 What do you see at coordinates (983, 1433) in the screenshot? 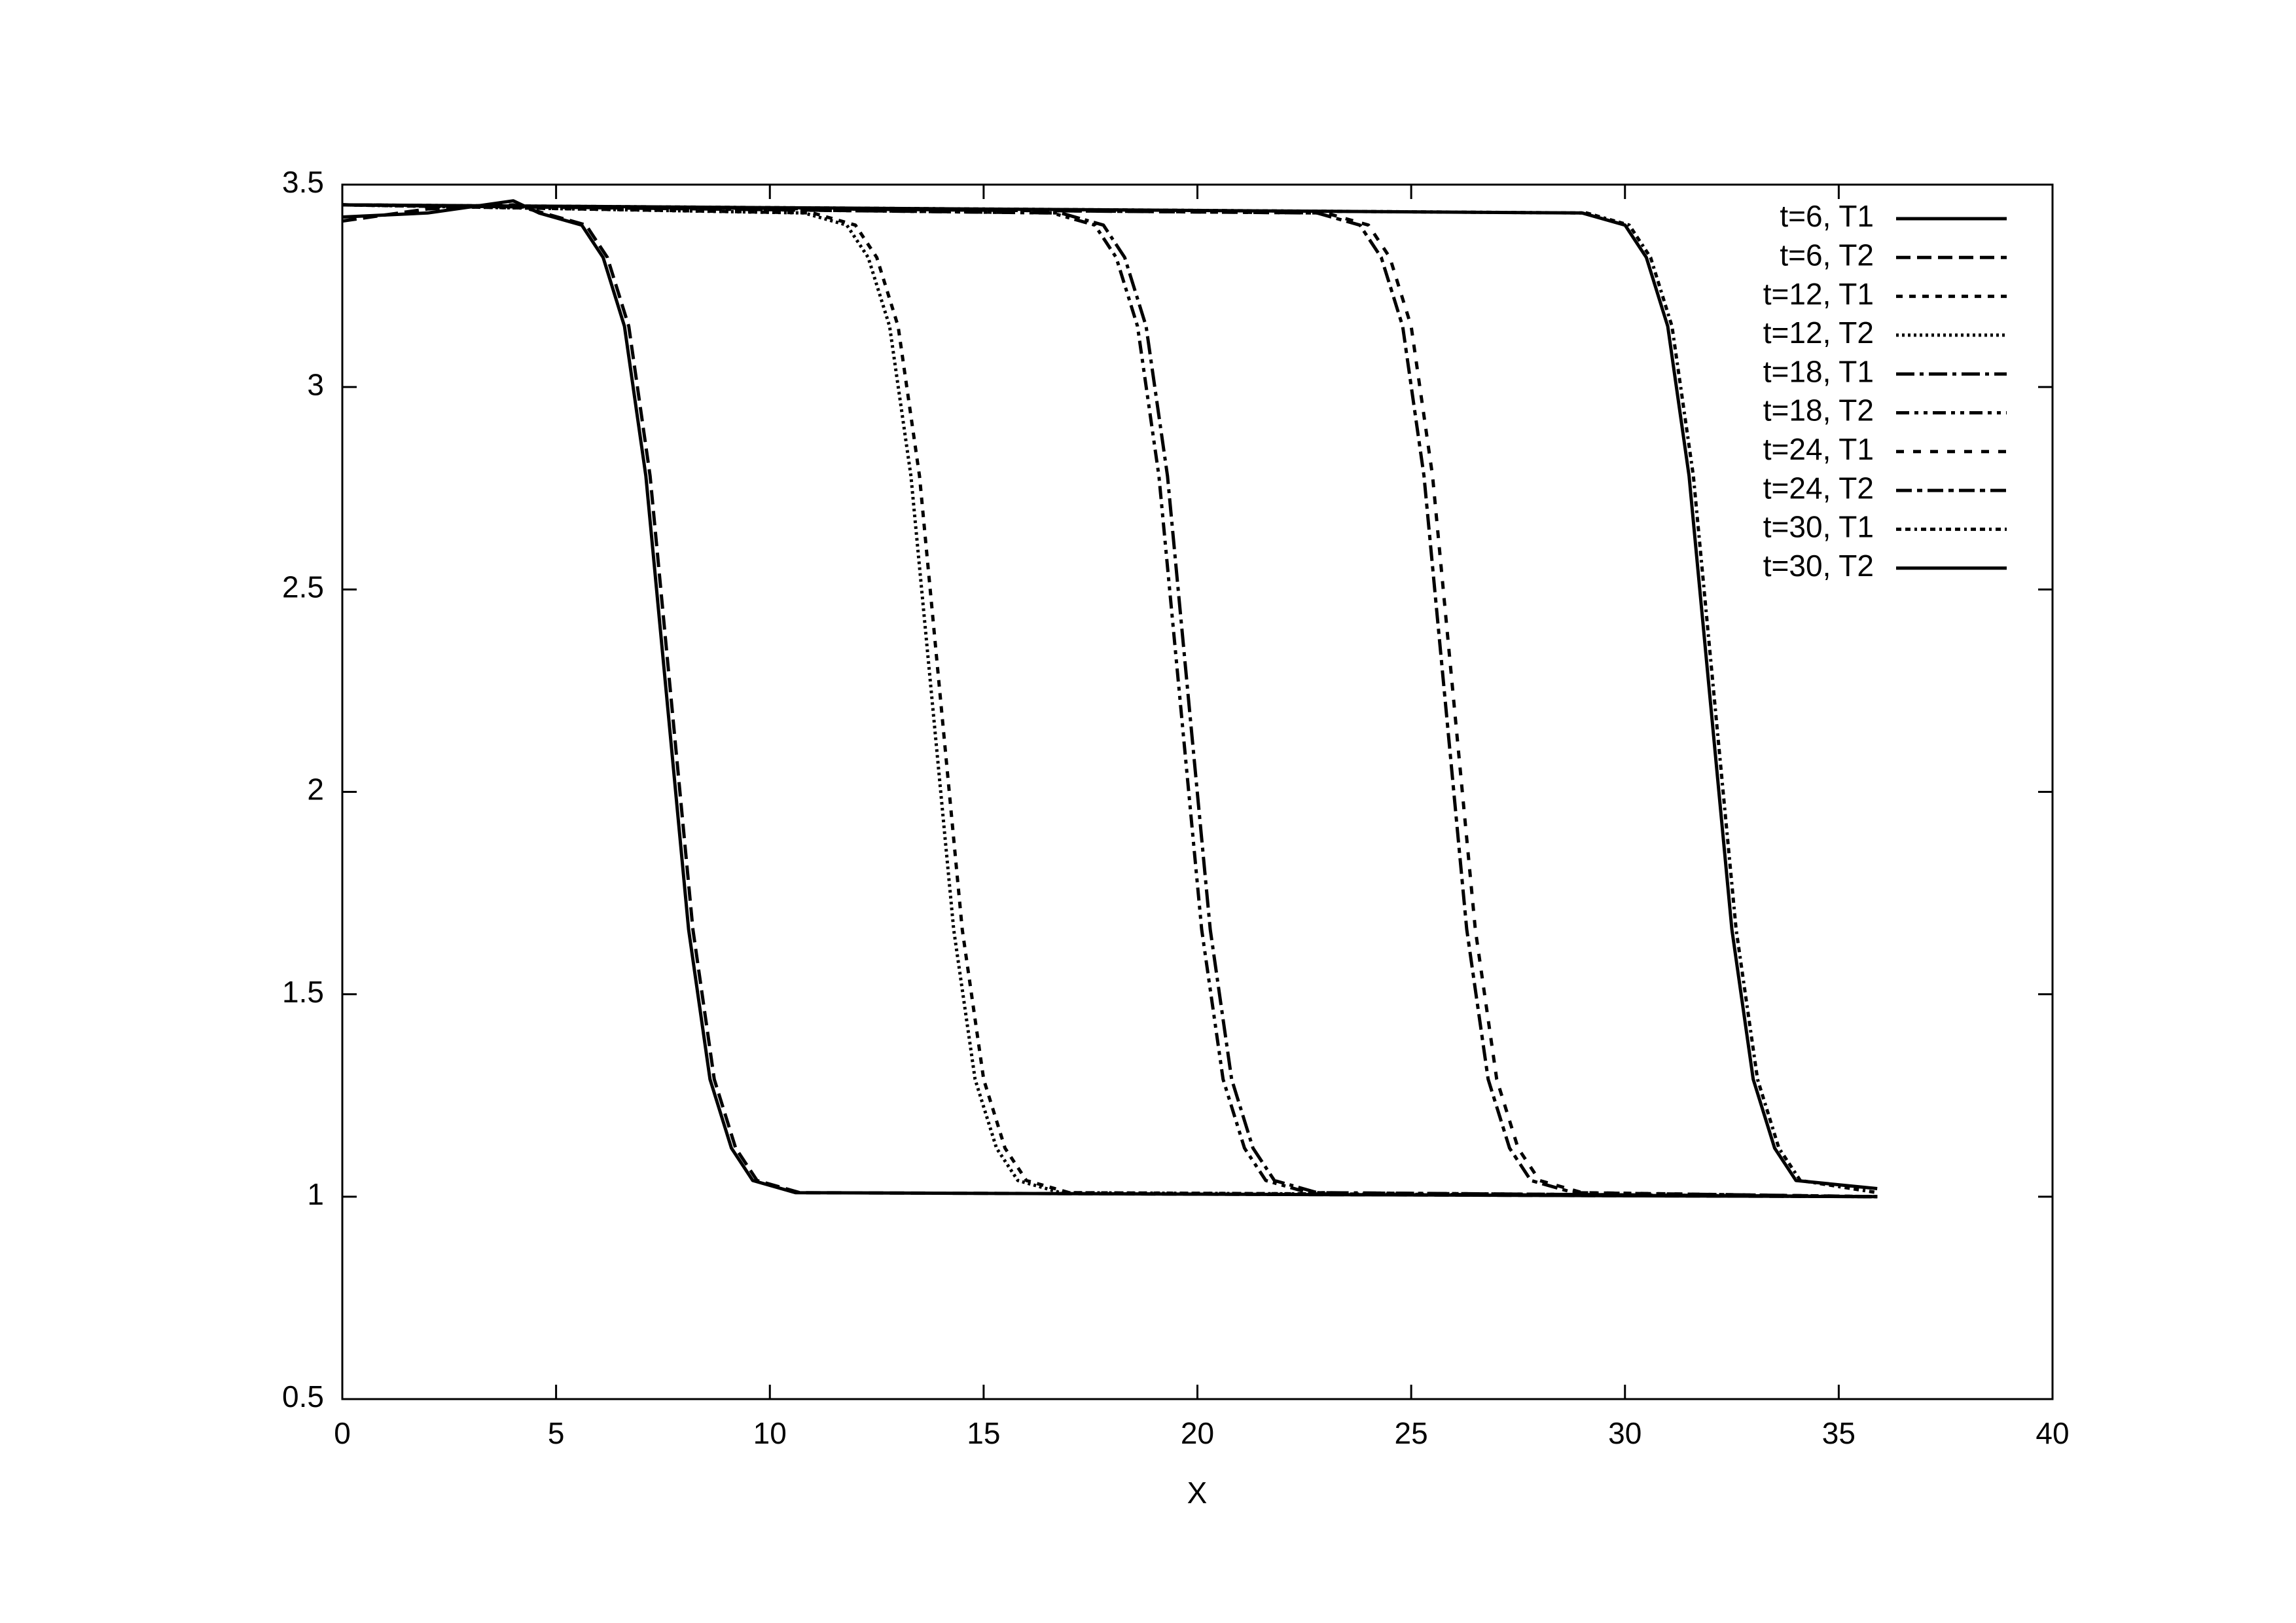
I see `x-tick-label: 15` at bounding box center [983, 1433].